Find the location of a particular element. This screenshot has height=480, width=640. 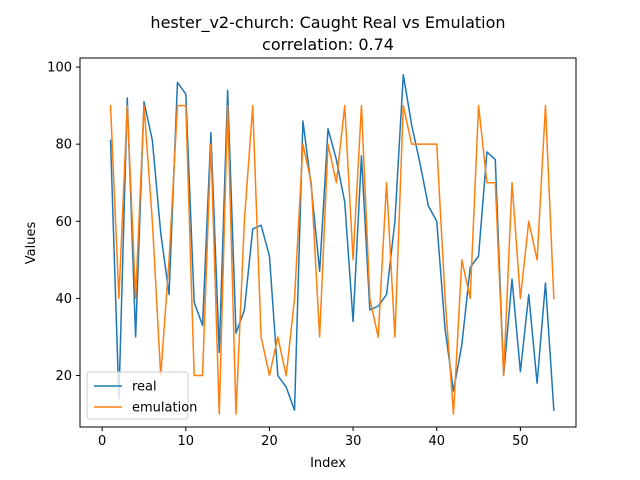

x-tick-label: 30 is located at coordinates (353, 441).